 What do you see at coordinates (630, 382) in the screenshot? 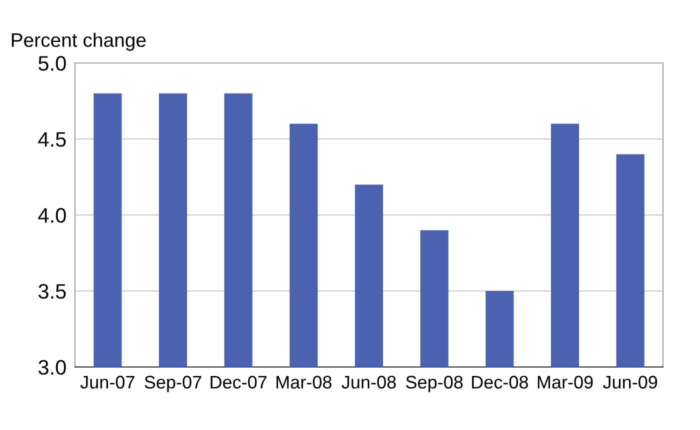
I see `x-tick-label: Jun-09` at bounding box center [630, 382].